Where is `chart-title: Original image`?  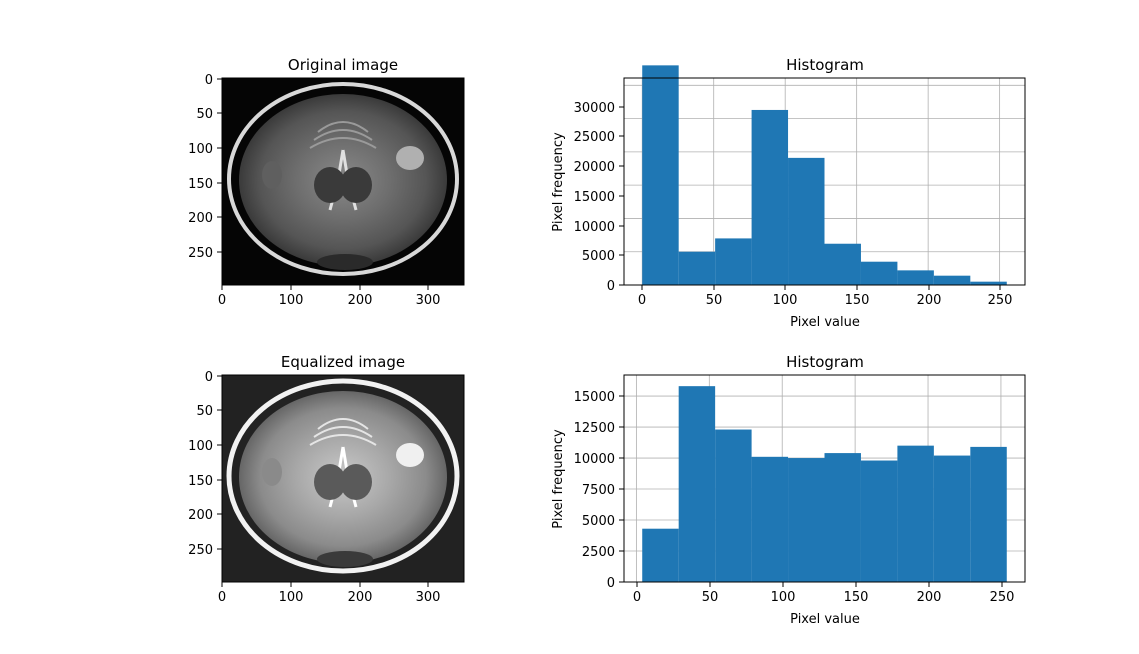
chart-title: Original image is located at coordinates (343, 65).